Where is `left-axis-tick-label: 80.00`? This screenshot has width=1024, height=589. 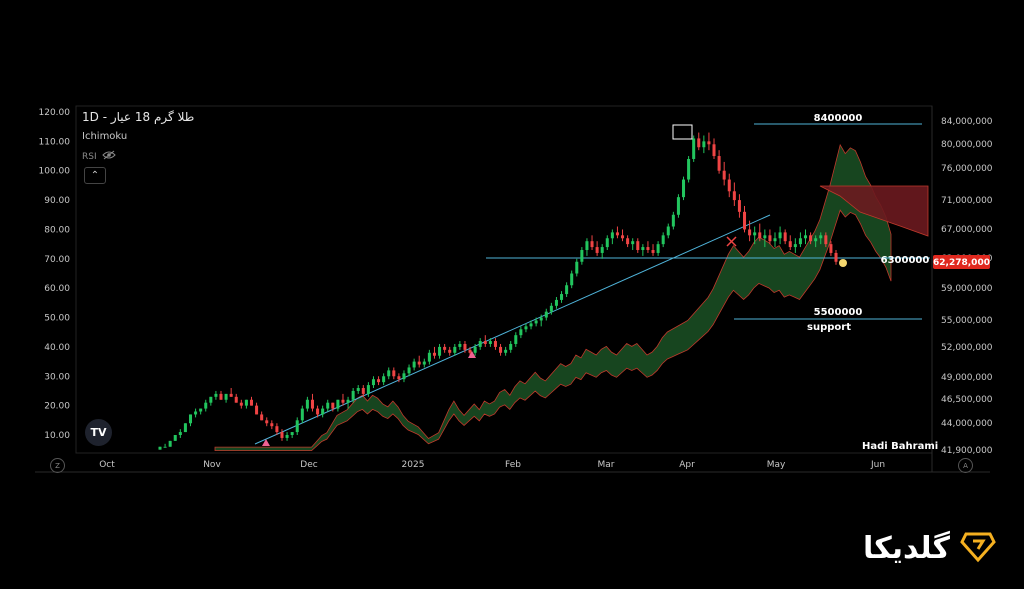
left-axis-tick-label: 80.00 is located at coordinates (57, 230).